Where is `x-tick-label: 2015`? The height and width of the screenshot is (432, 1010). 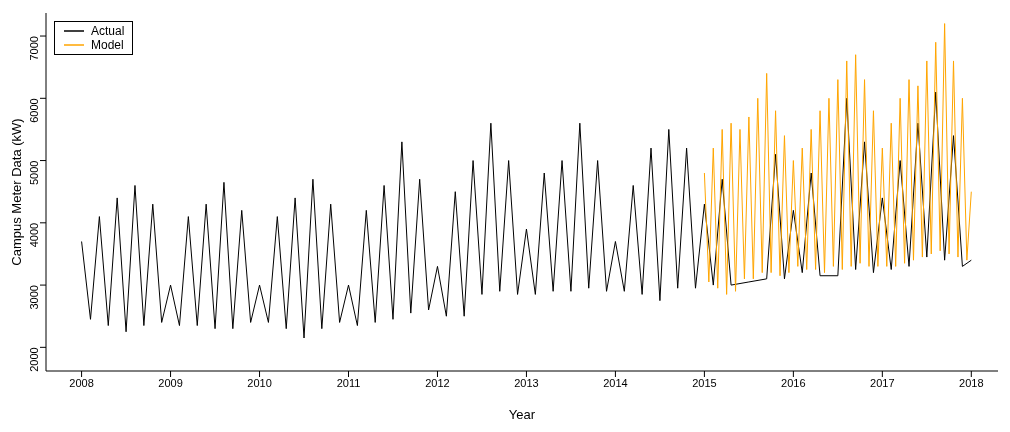
x-tick-label: 2015 is located at coordinates (704, 382).